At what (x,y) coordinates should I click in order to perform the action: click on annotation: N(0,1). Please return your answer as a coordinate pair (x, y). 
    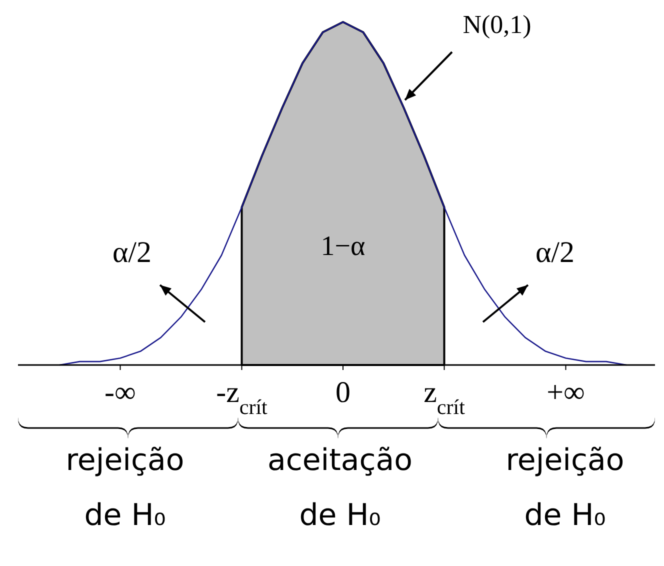
    Looking at the image, I should click on (497, 24).